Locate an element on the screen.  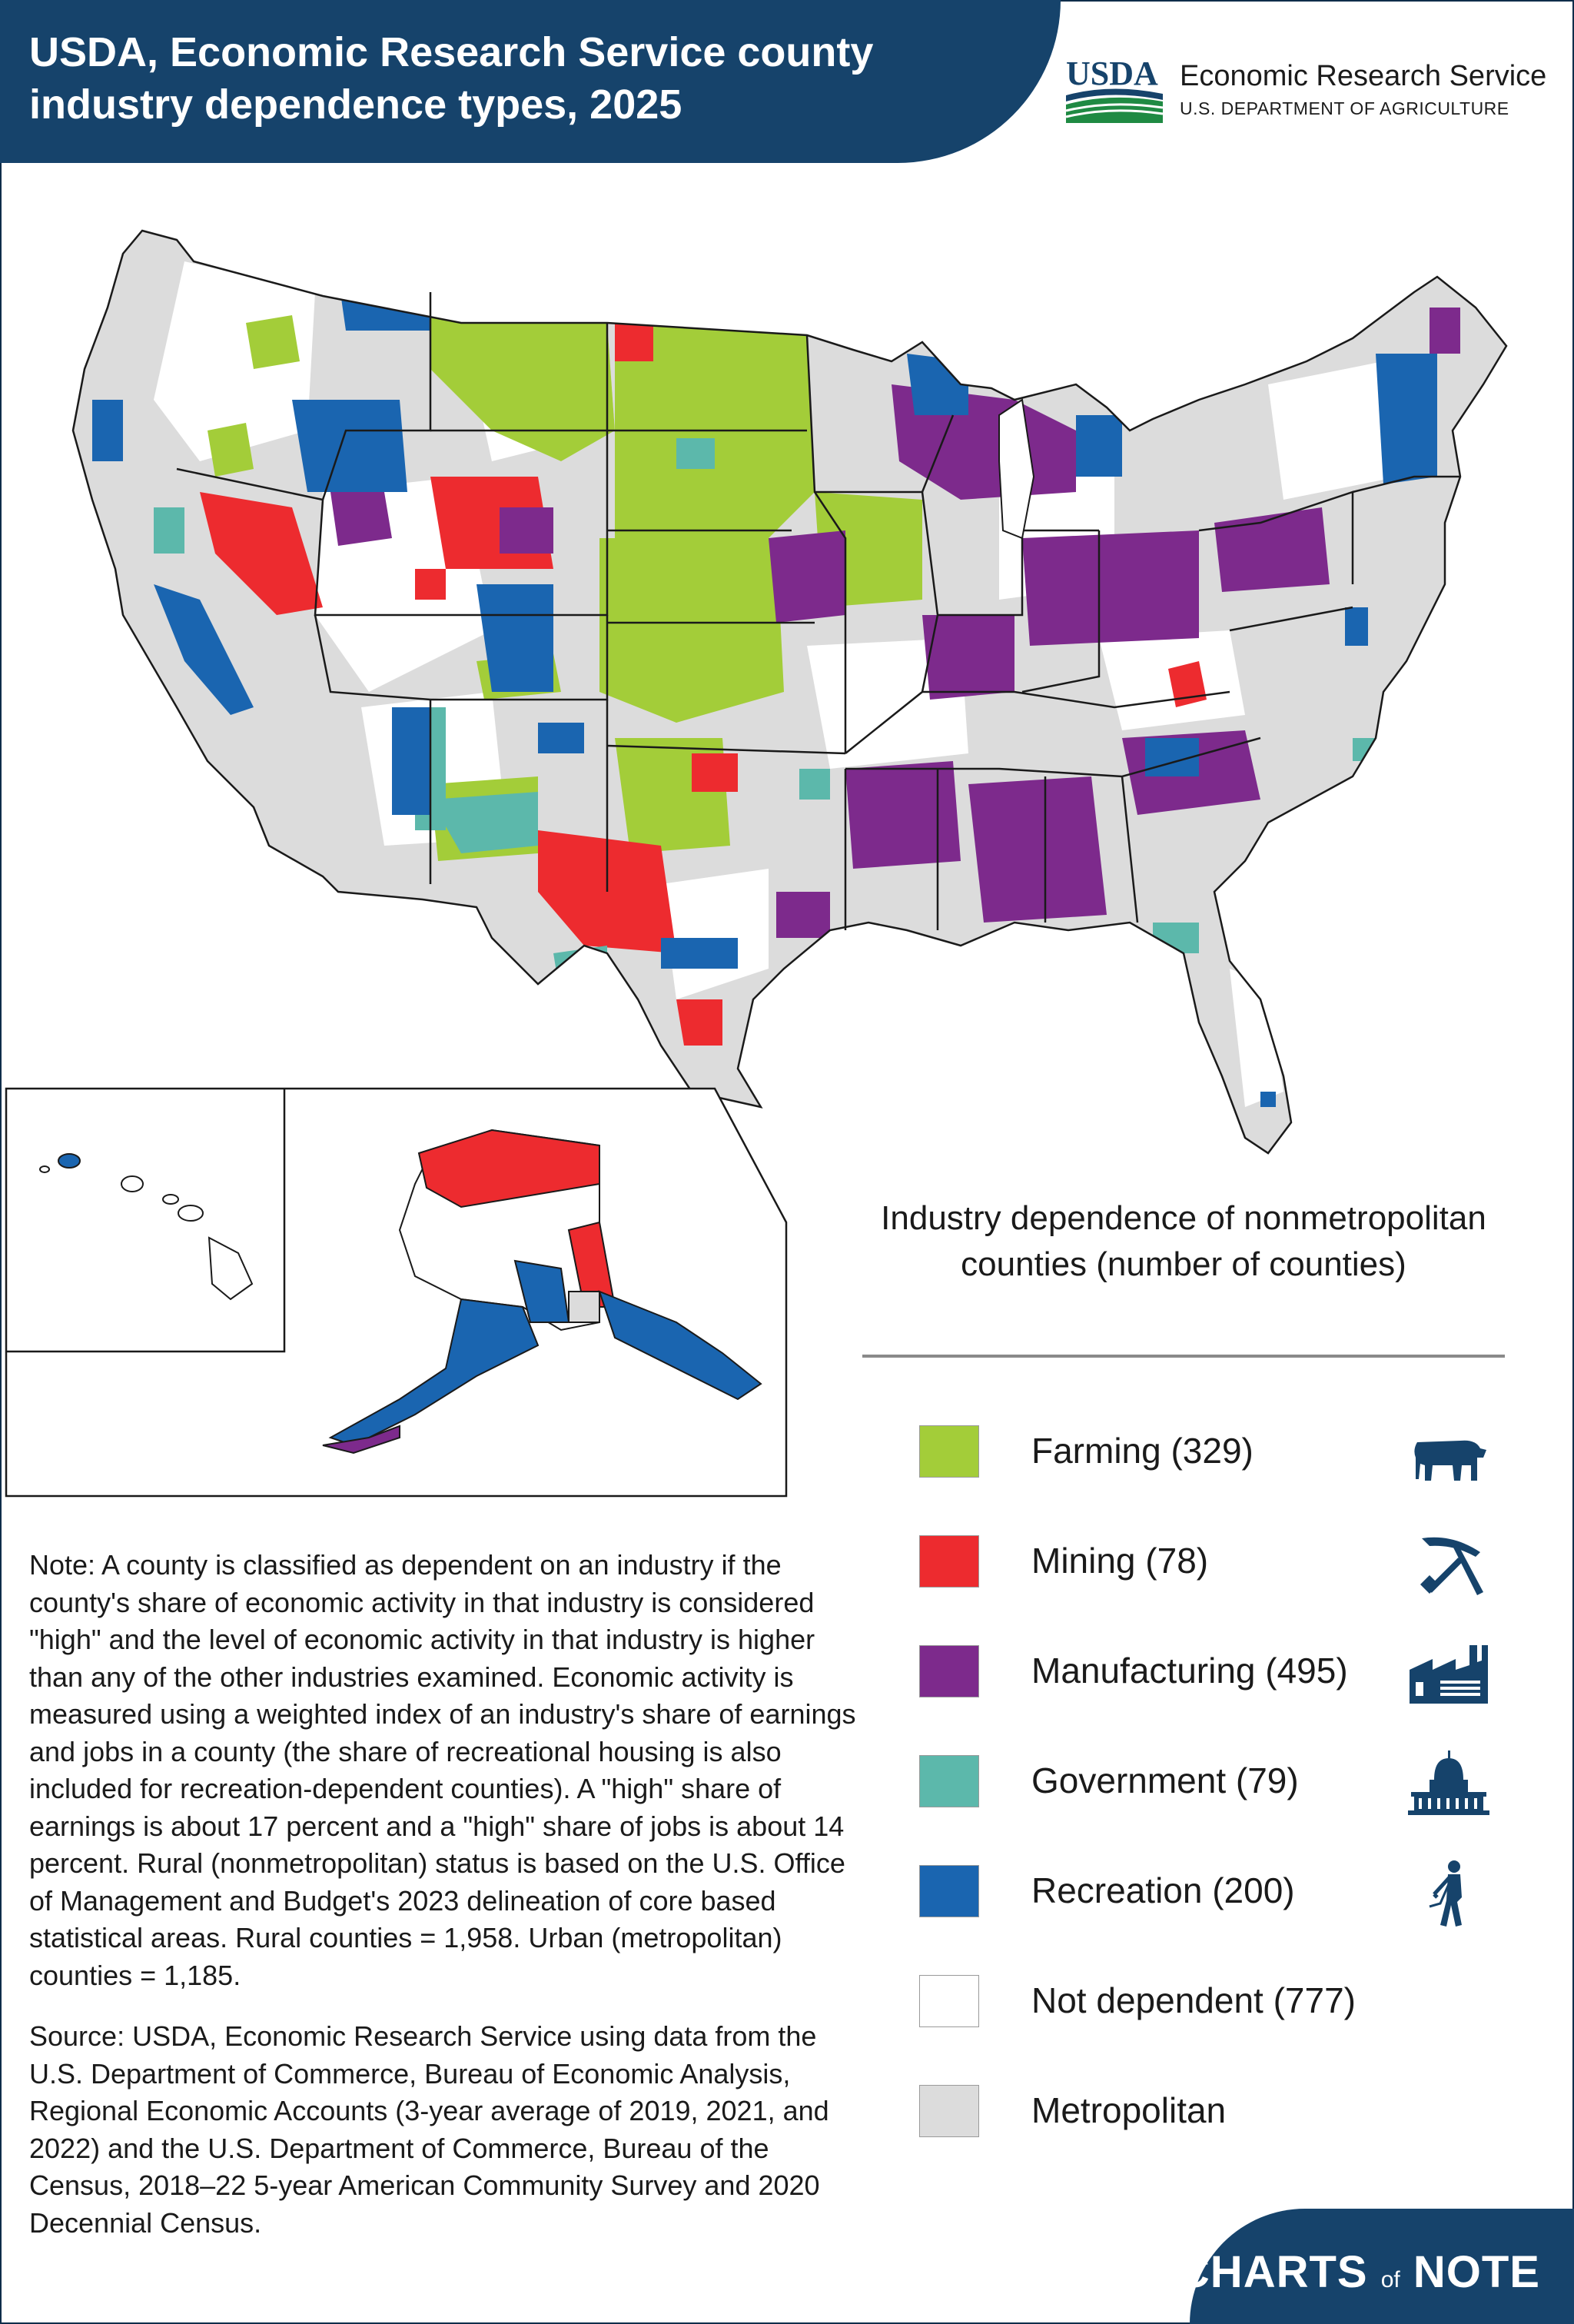
farming-swatch is located at coordinates (949, 1452).